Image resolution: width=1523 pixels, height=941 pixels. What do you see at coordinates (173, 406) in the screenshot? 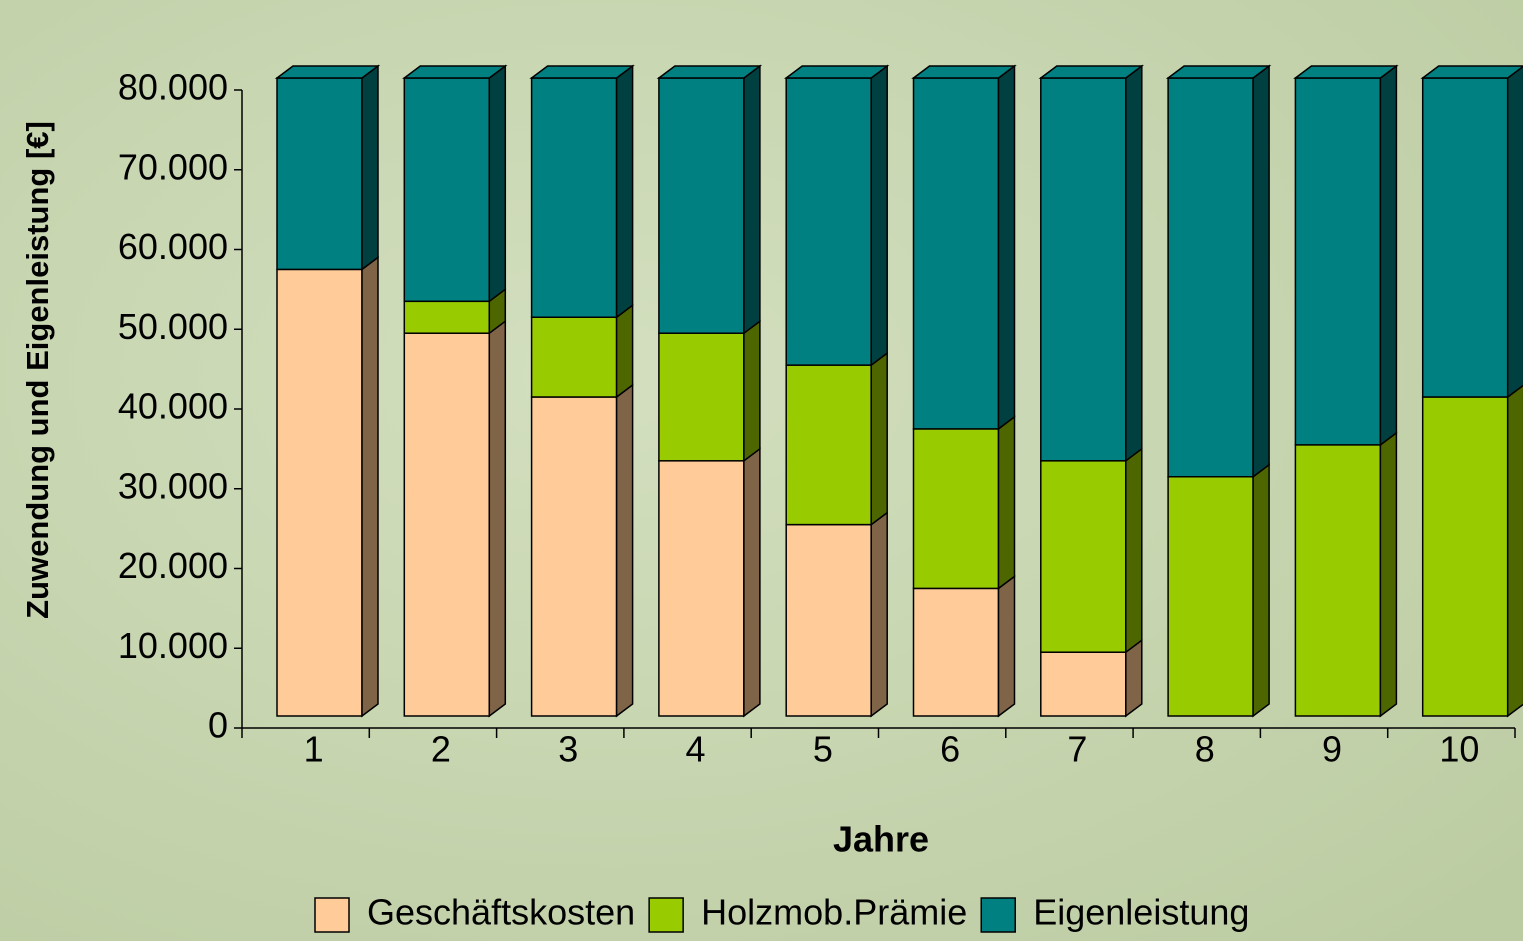
I see `y-tick-label: 40.000` at bounding box center [173, 406].